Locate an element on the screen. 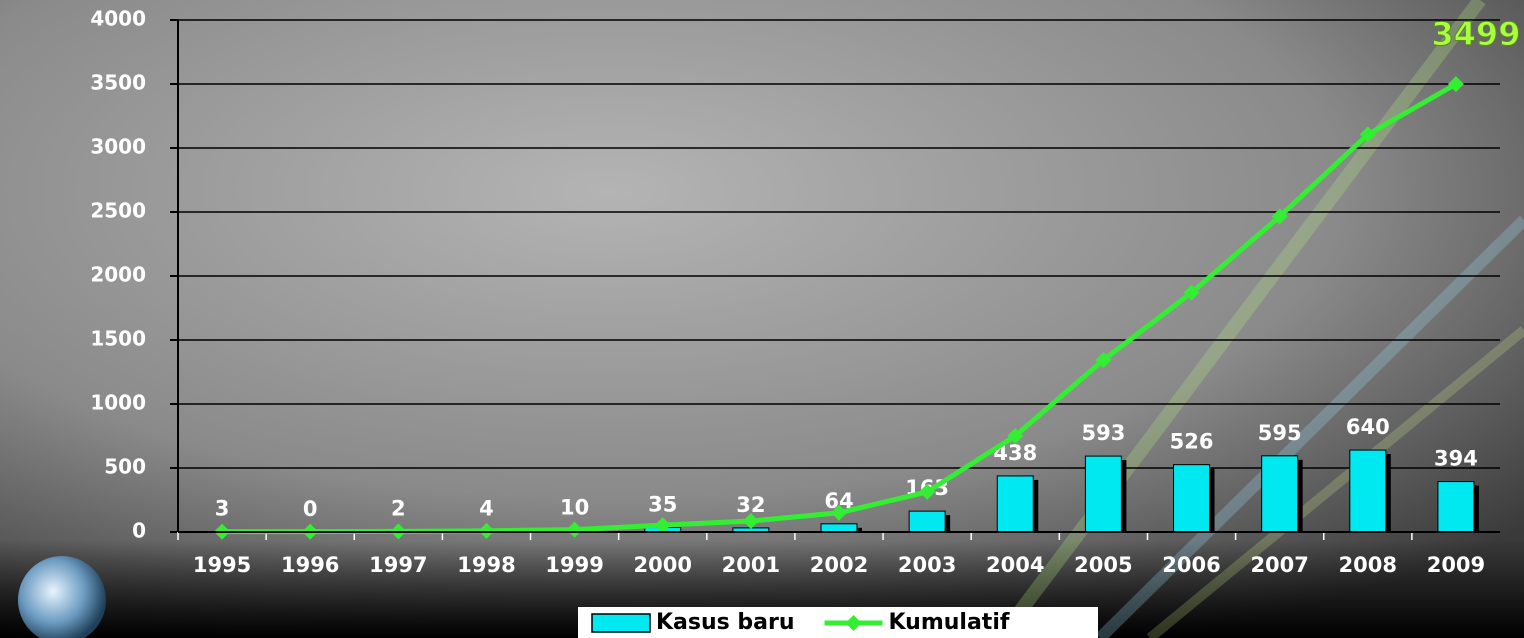  data-label: 3 is located at coordinates (222, 509).